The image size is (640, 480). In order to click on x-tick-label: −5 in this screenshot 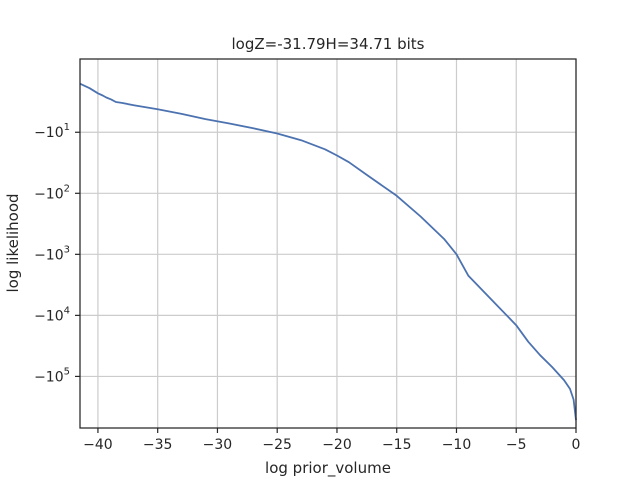, I will do `click(516, 445)`.